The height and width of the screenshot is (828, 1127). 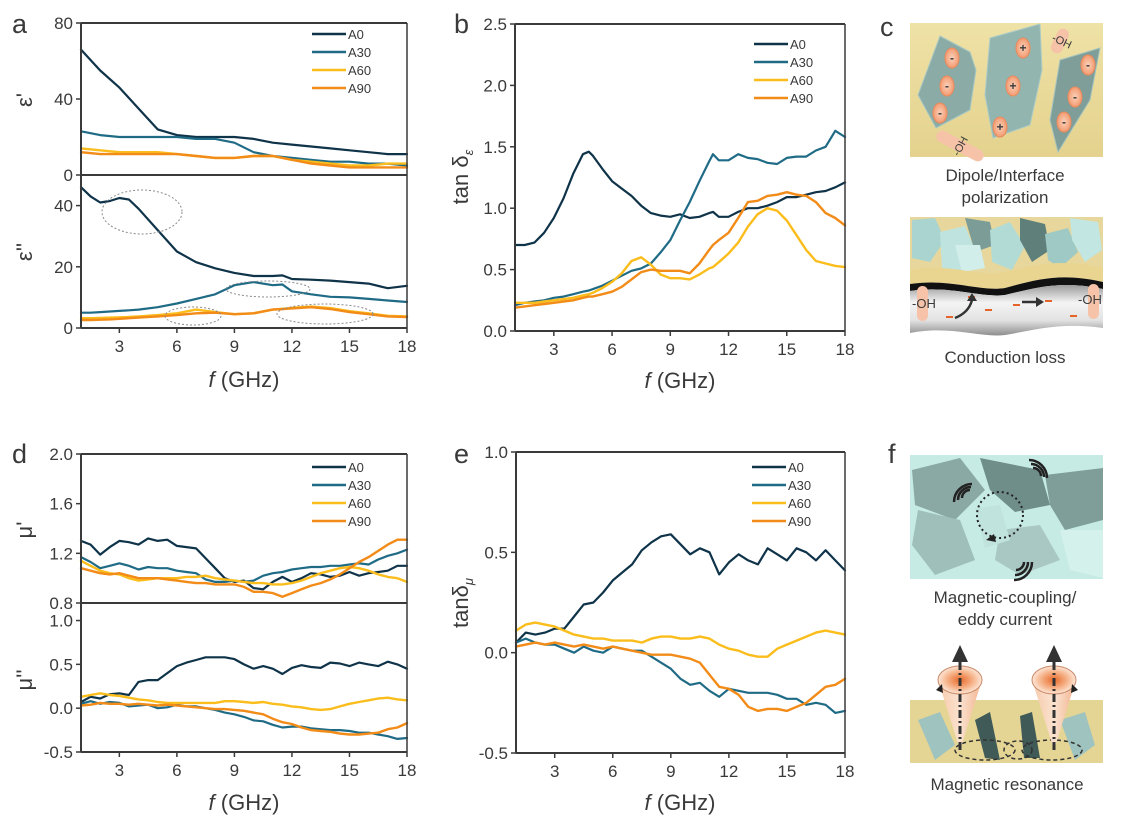 I want to click on y-tick-label: 1.5, so click(x=495, y=147).